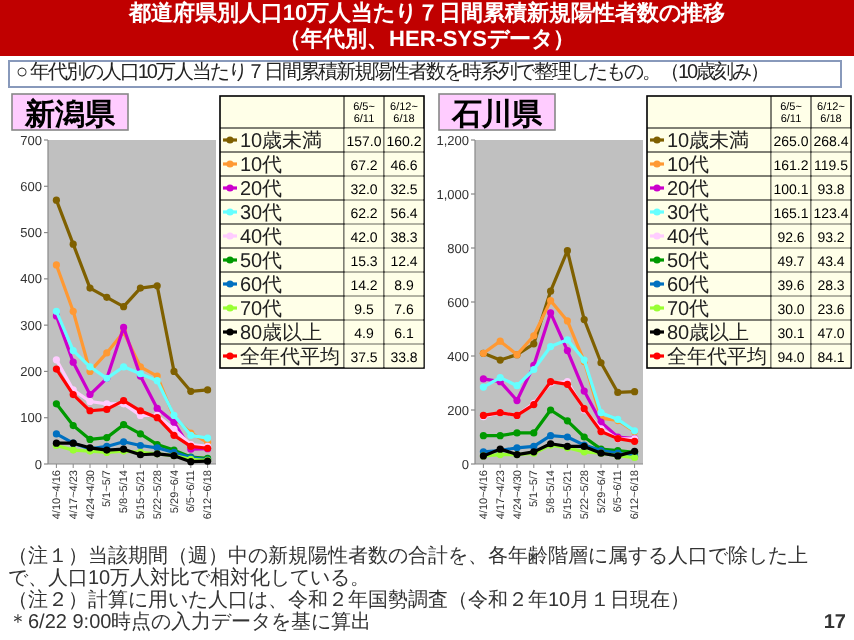  What do you see at coordinates (497, 115) in the screenshot?
I see `chart-title: 石川県` at bounding box center [497, 115].